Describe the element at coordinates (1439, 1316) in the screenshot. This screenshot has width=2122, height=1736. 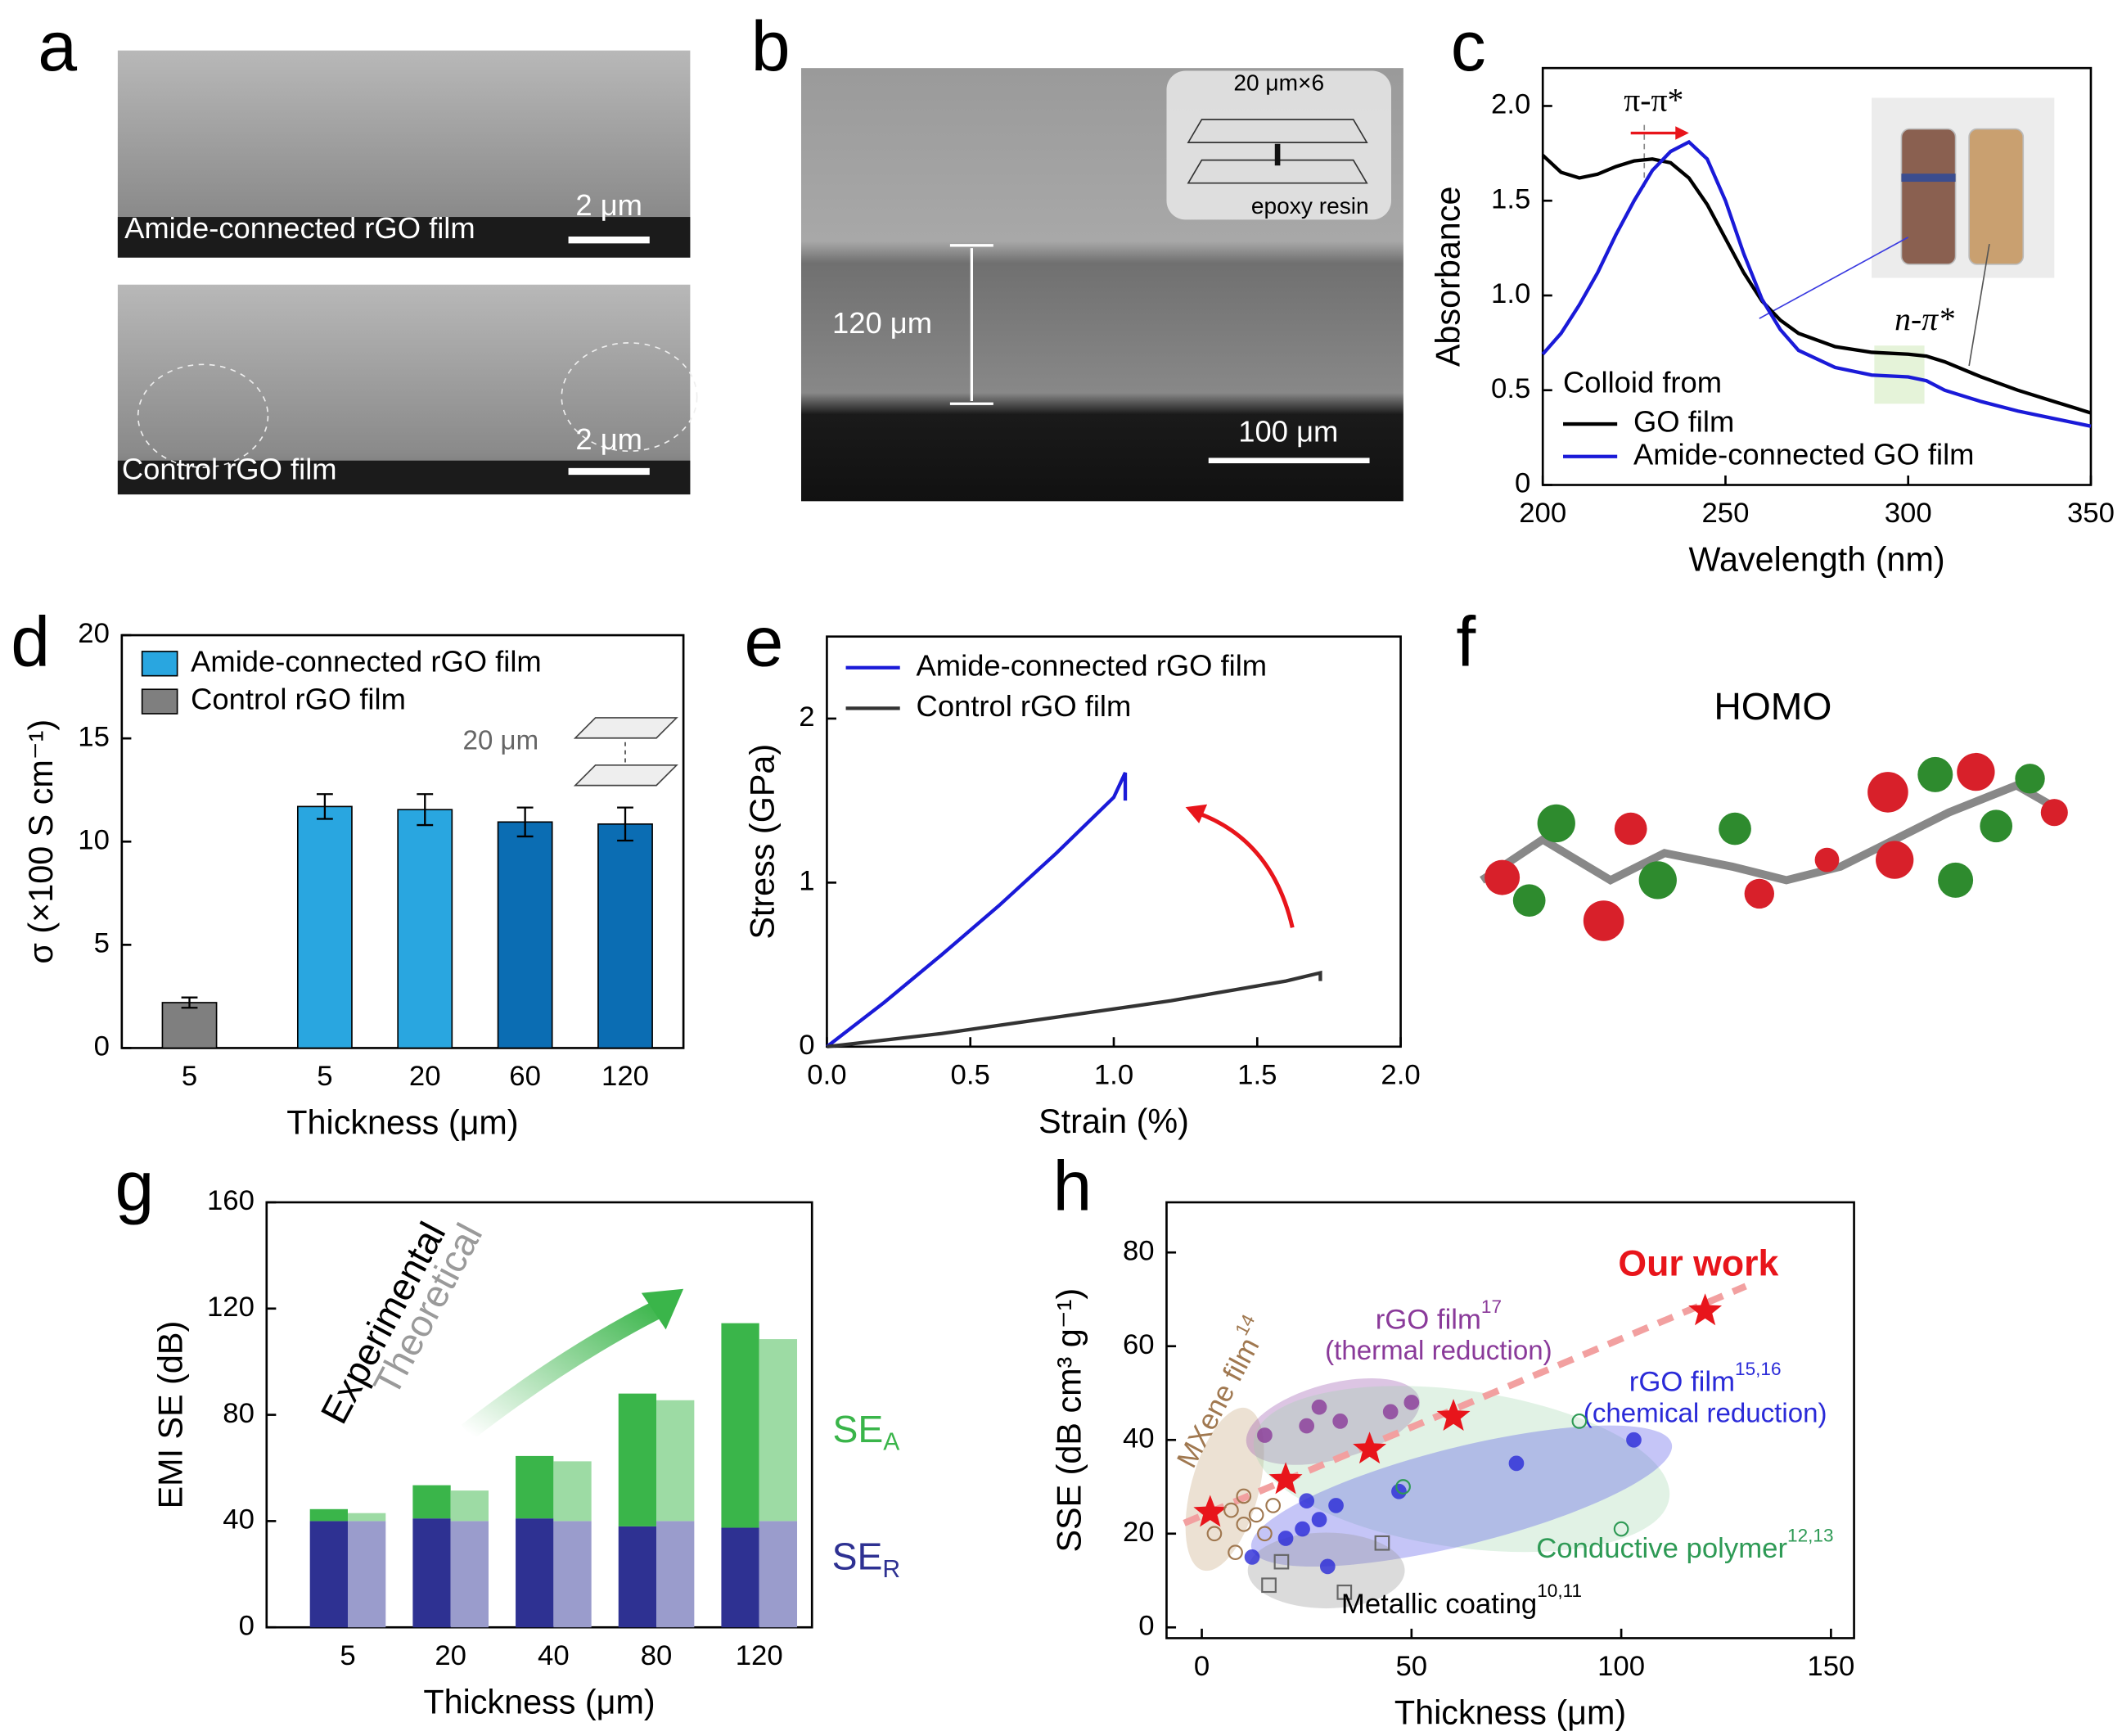
I see `series-label: rGO film17` at that location.